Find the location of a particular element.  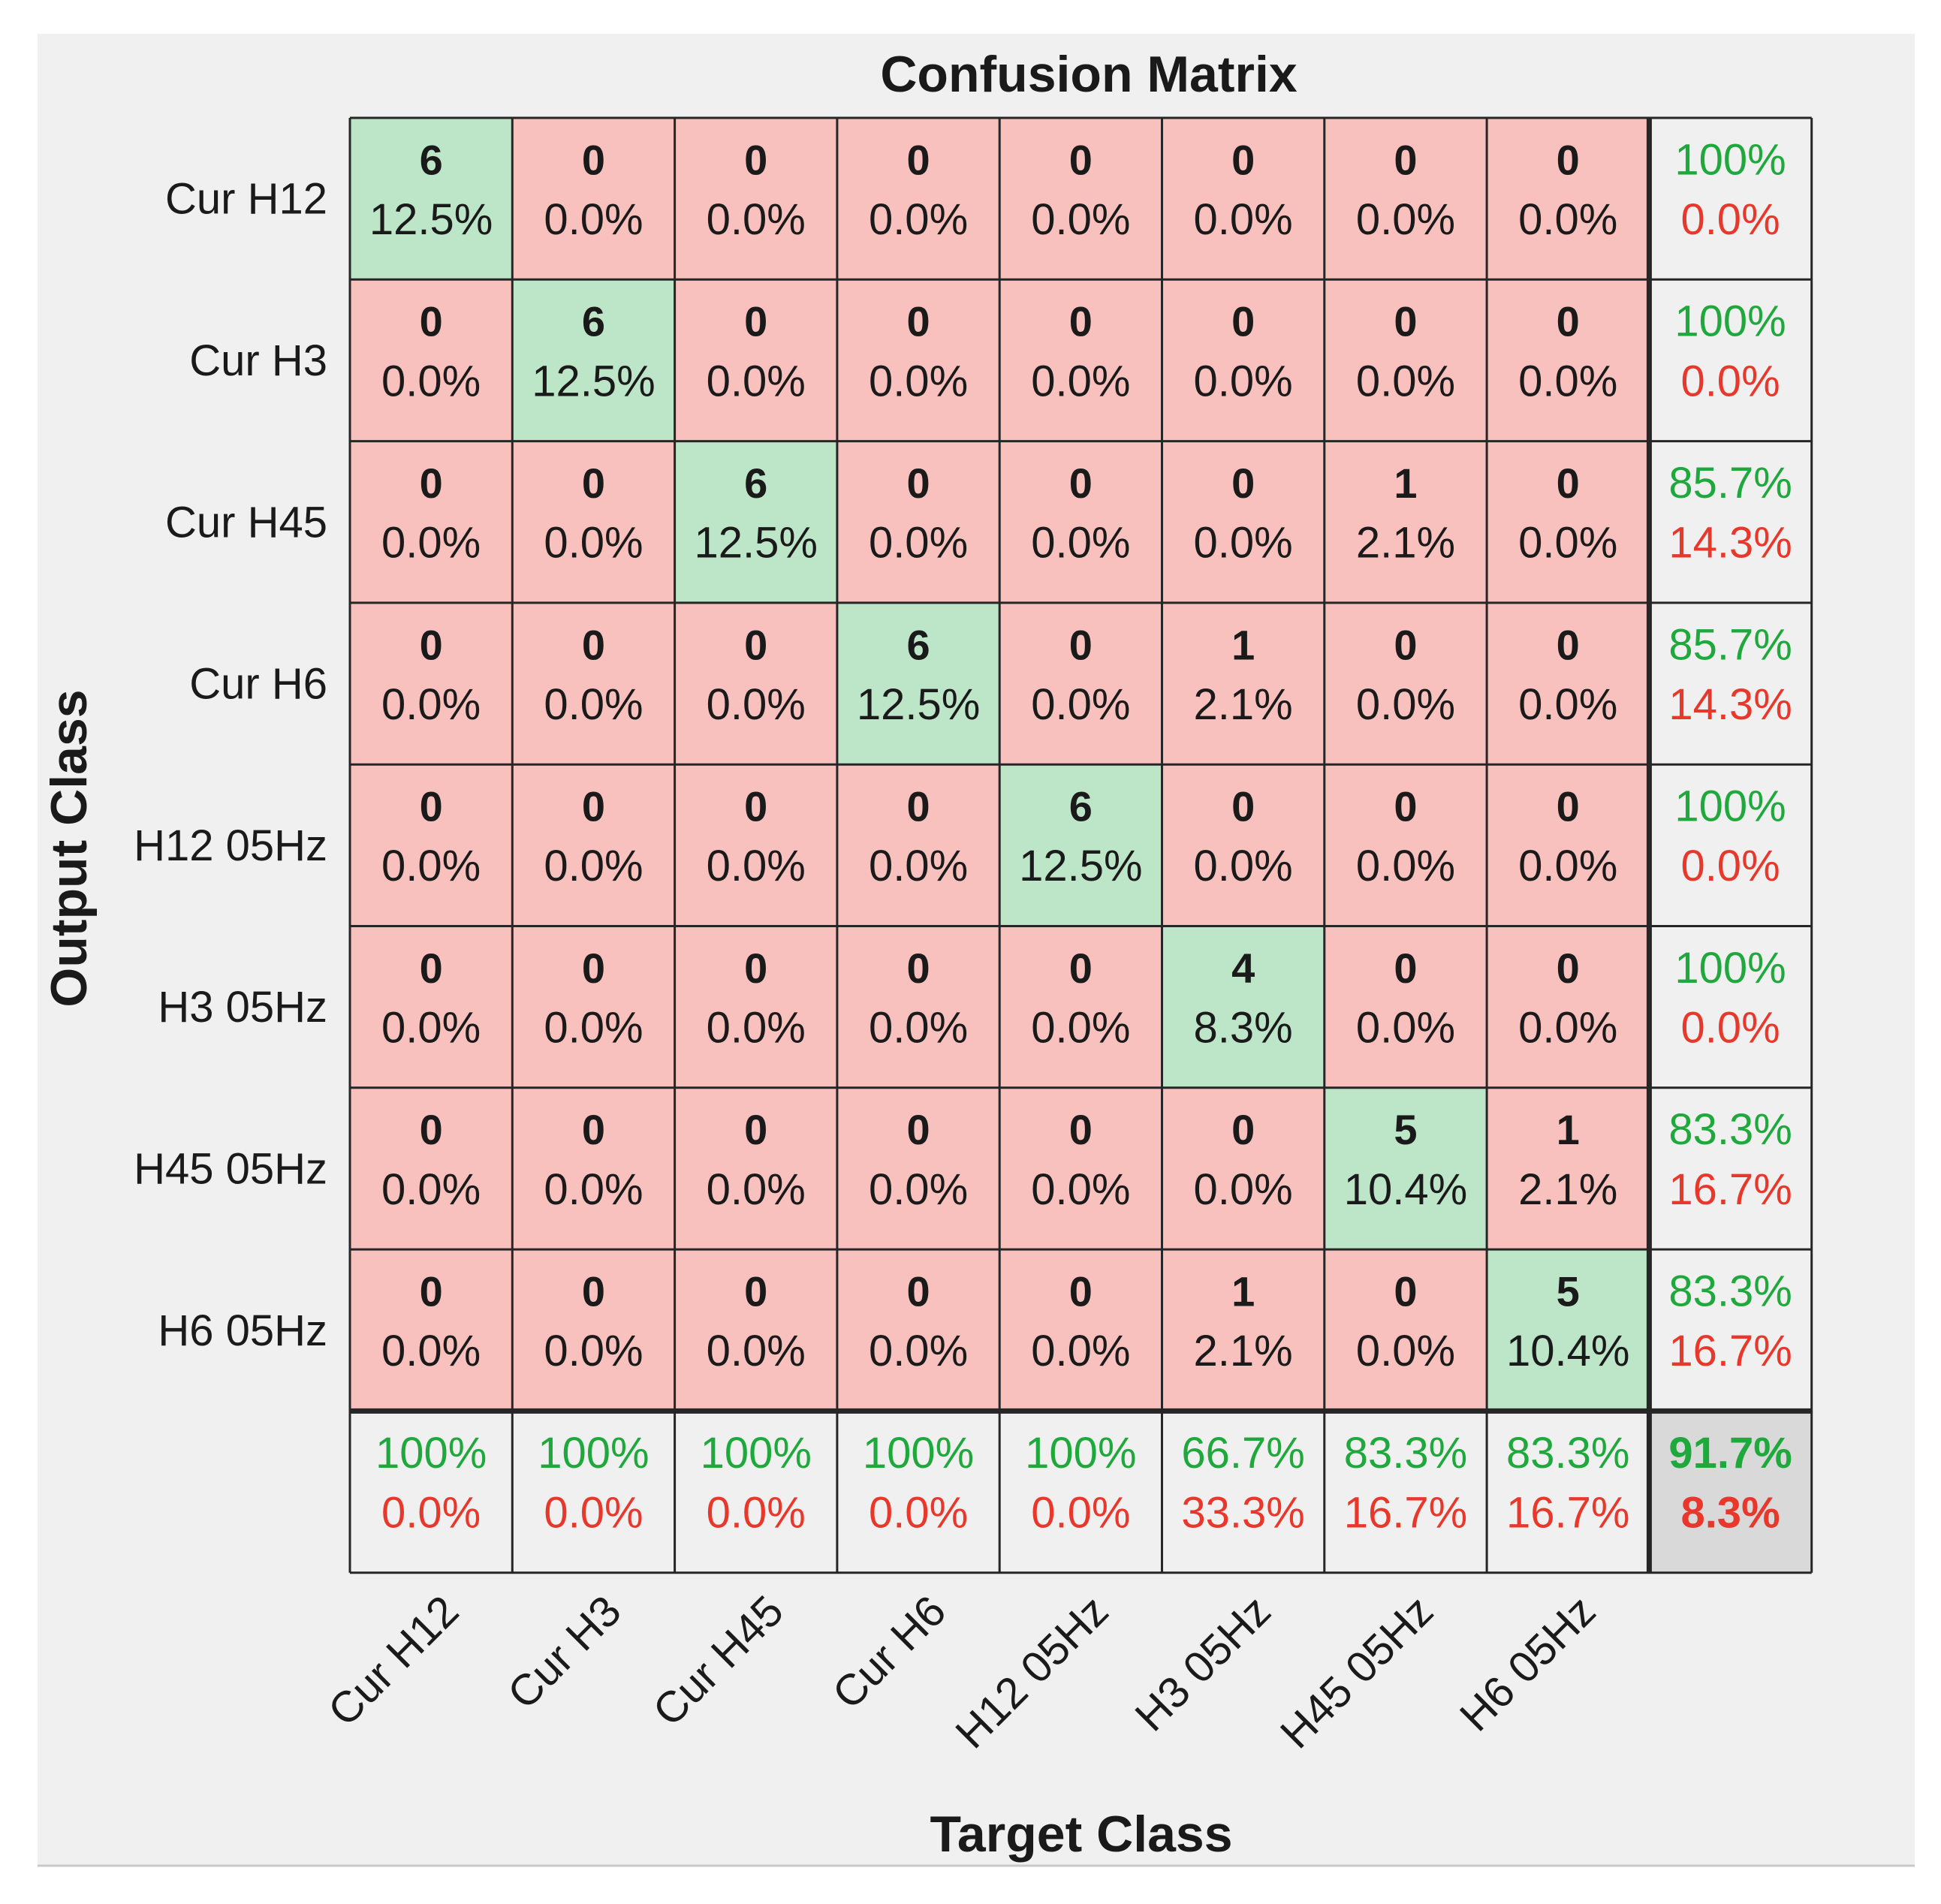

y-tick-label: Cur H45 is located at coordinates (246, 522).